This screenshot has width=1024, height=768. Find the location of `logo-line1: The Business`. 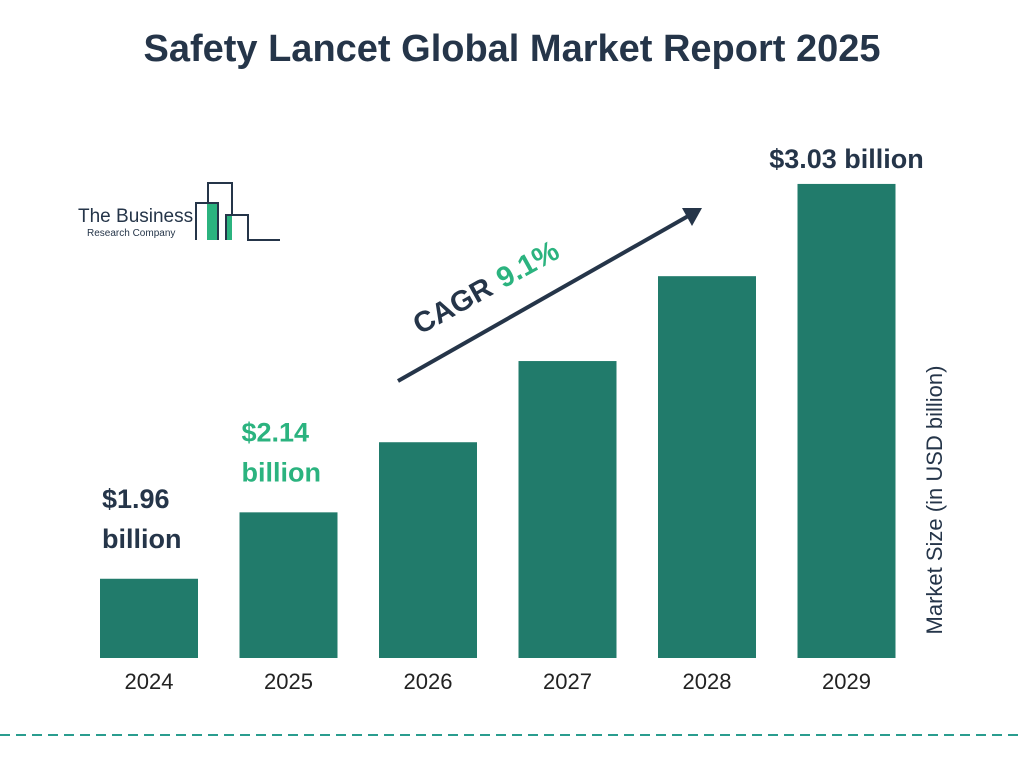

logo-line1: The Business is located at coordinates (135, 216).